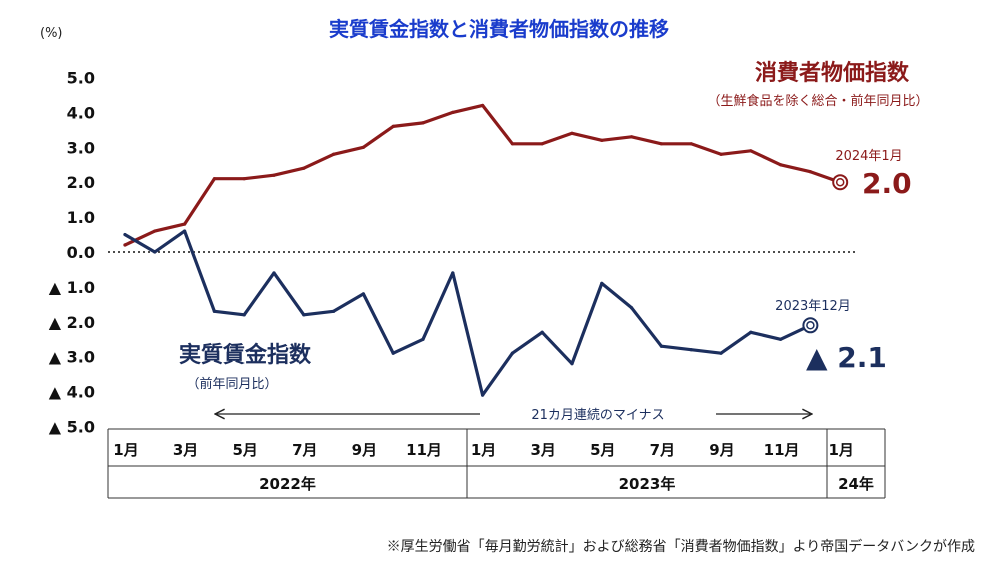 Image resolution: width=997 pixels, height=563 pixels. What do you see at coordinates (72, 427) in the screenshot?
I see `y-tick-label: ▲ 5.0` at bounding box center [72, 427].